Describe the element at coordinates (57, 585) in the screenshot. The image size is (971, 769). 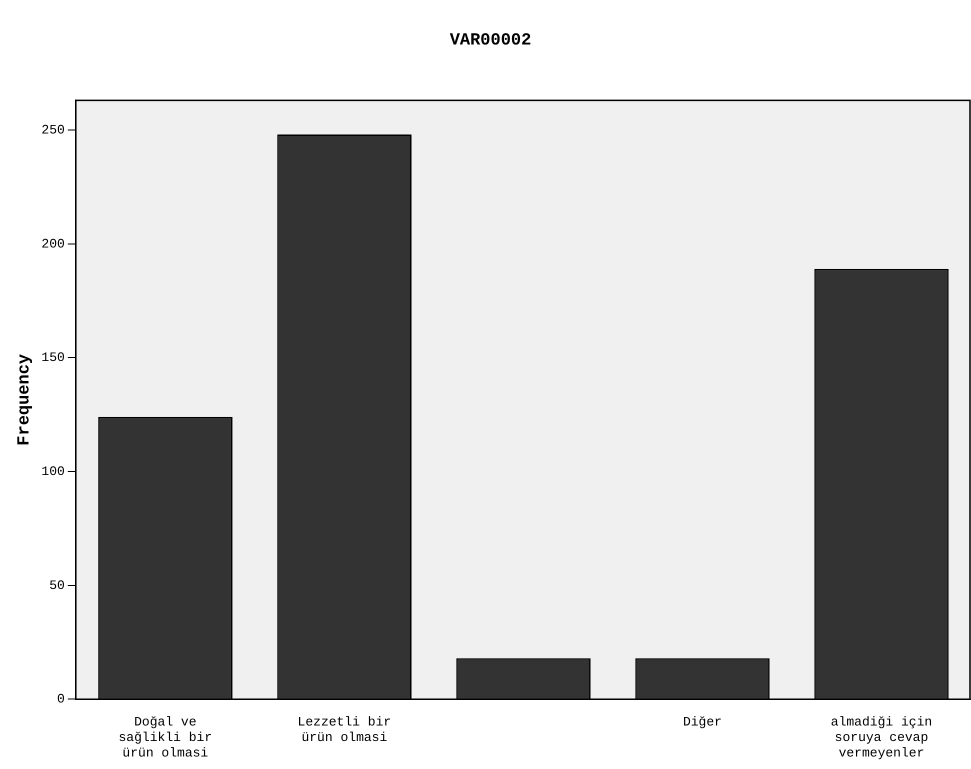
I see `y-tick-label: 50` at that location.